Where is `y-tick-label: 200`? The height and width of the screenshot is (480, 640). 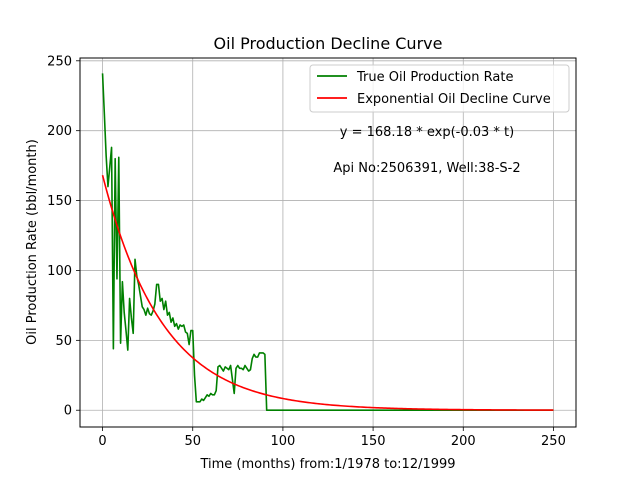
y-tick-label: 200 is located at coordinates (59, 131).